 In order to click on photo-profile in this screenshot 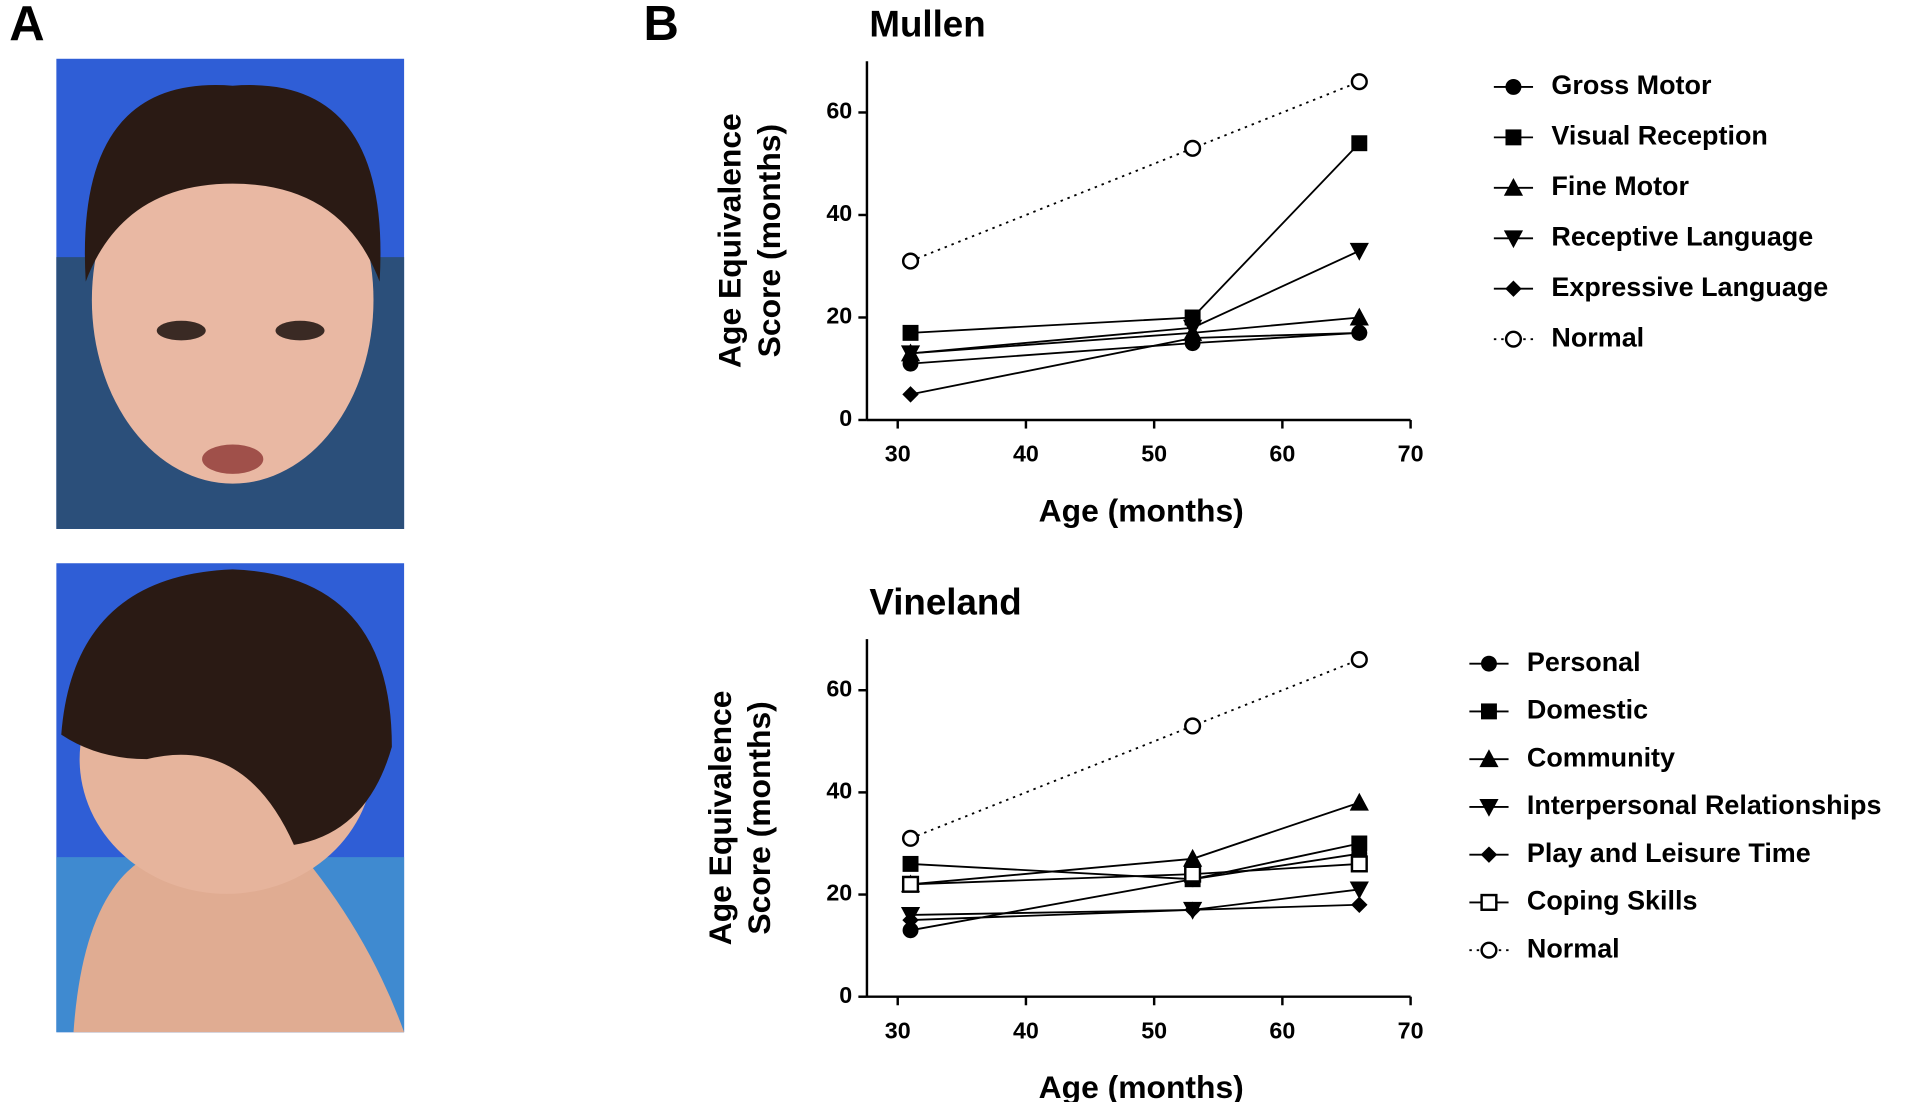, I will do `click(230, 798)`.